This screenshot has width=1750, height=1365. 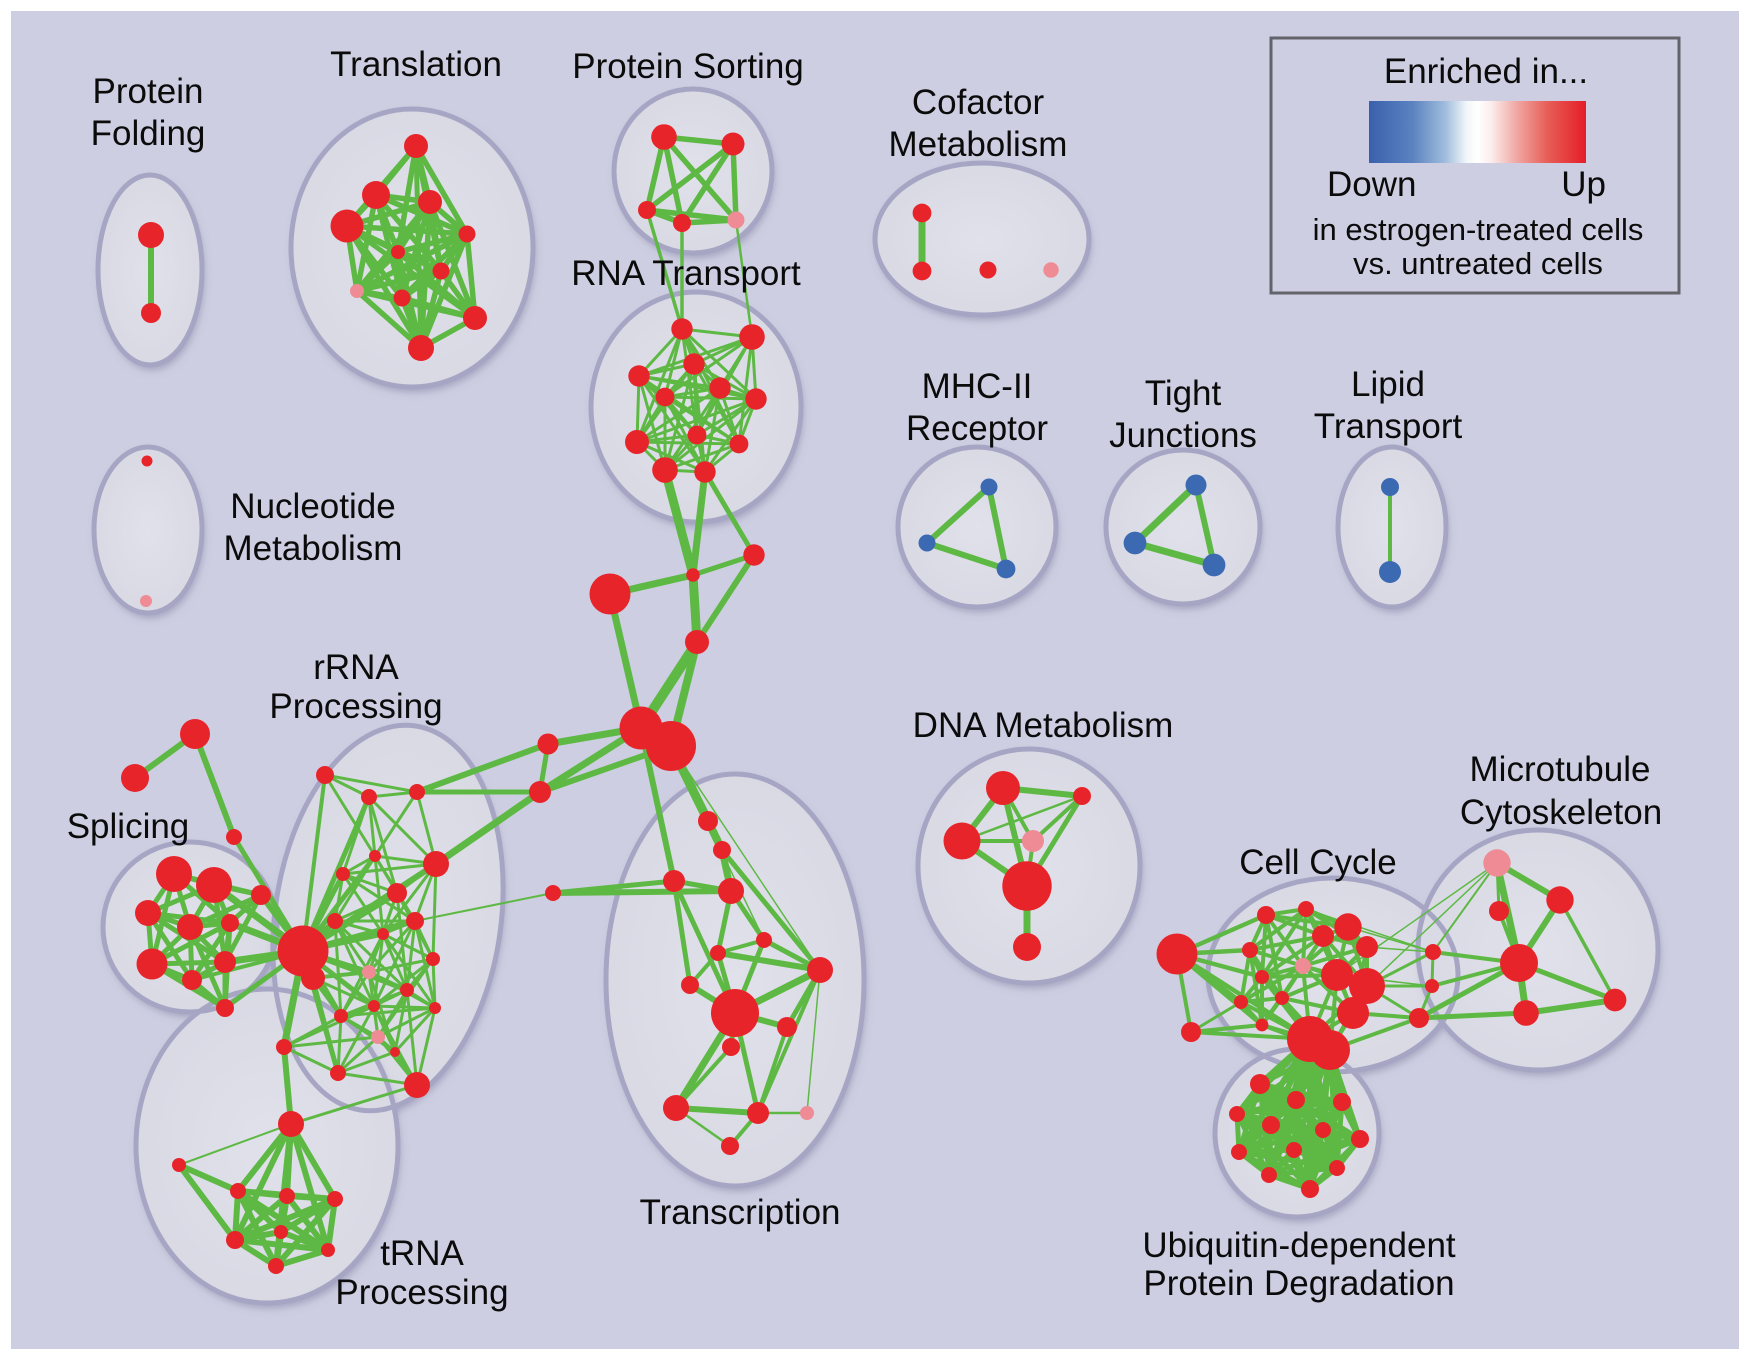 What do you see at coordinates (1183, 435) in the screenshot?
I see `svg-text: Junctions` at bounding box center [1183, 435].